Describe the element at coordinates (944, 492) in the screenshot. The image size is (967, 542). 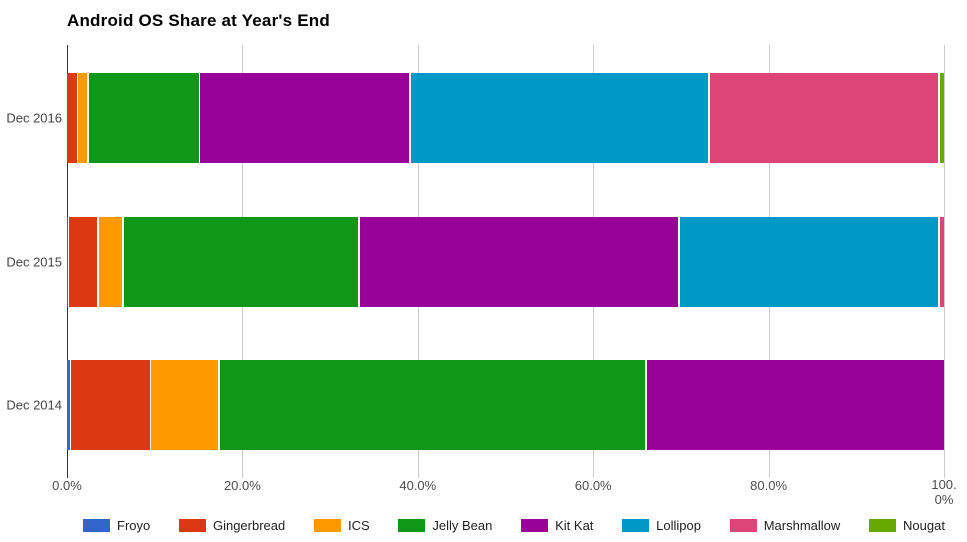
I see `x-axis-tick-label: 100.0%` at that location.